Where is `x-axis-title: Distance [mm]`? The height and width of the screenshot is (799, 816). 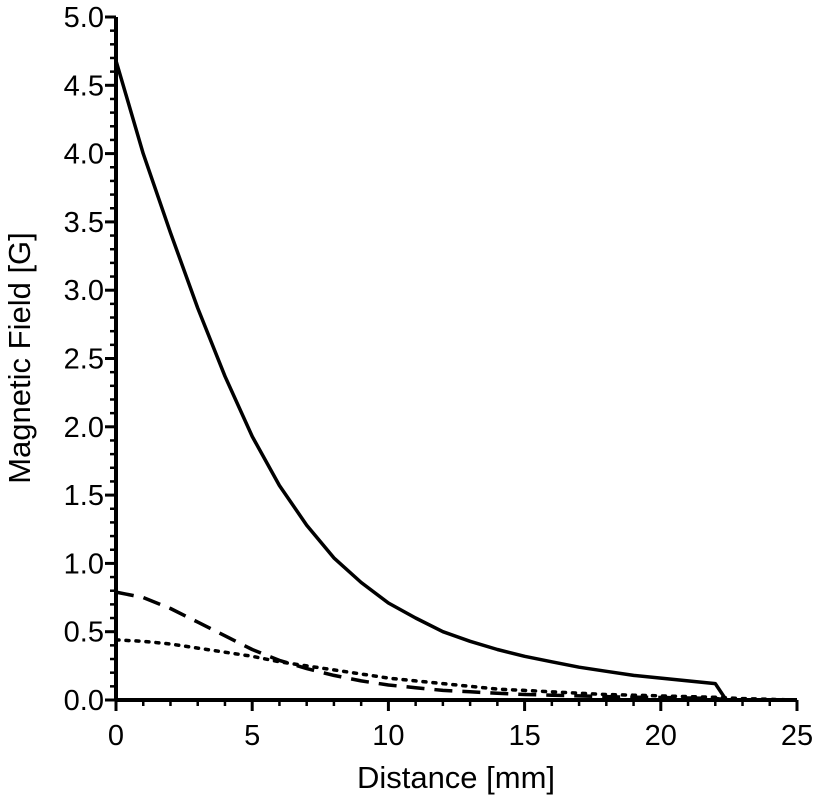 x-axis-title: Distance [mm] is located at coordinates (456, 777).